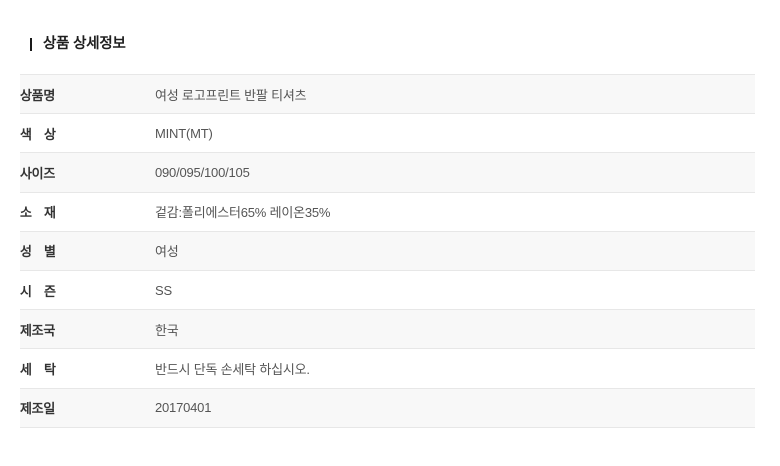  What do you see at coordinates (31, 44) in the screenshot?
I see `heading-accent-bar` at bounding box center [31, 44].